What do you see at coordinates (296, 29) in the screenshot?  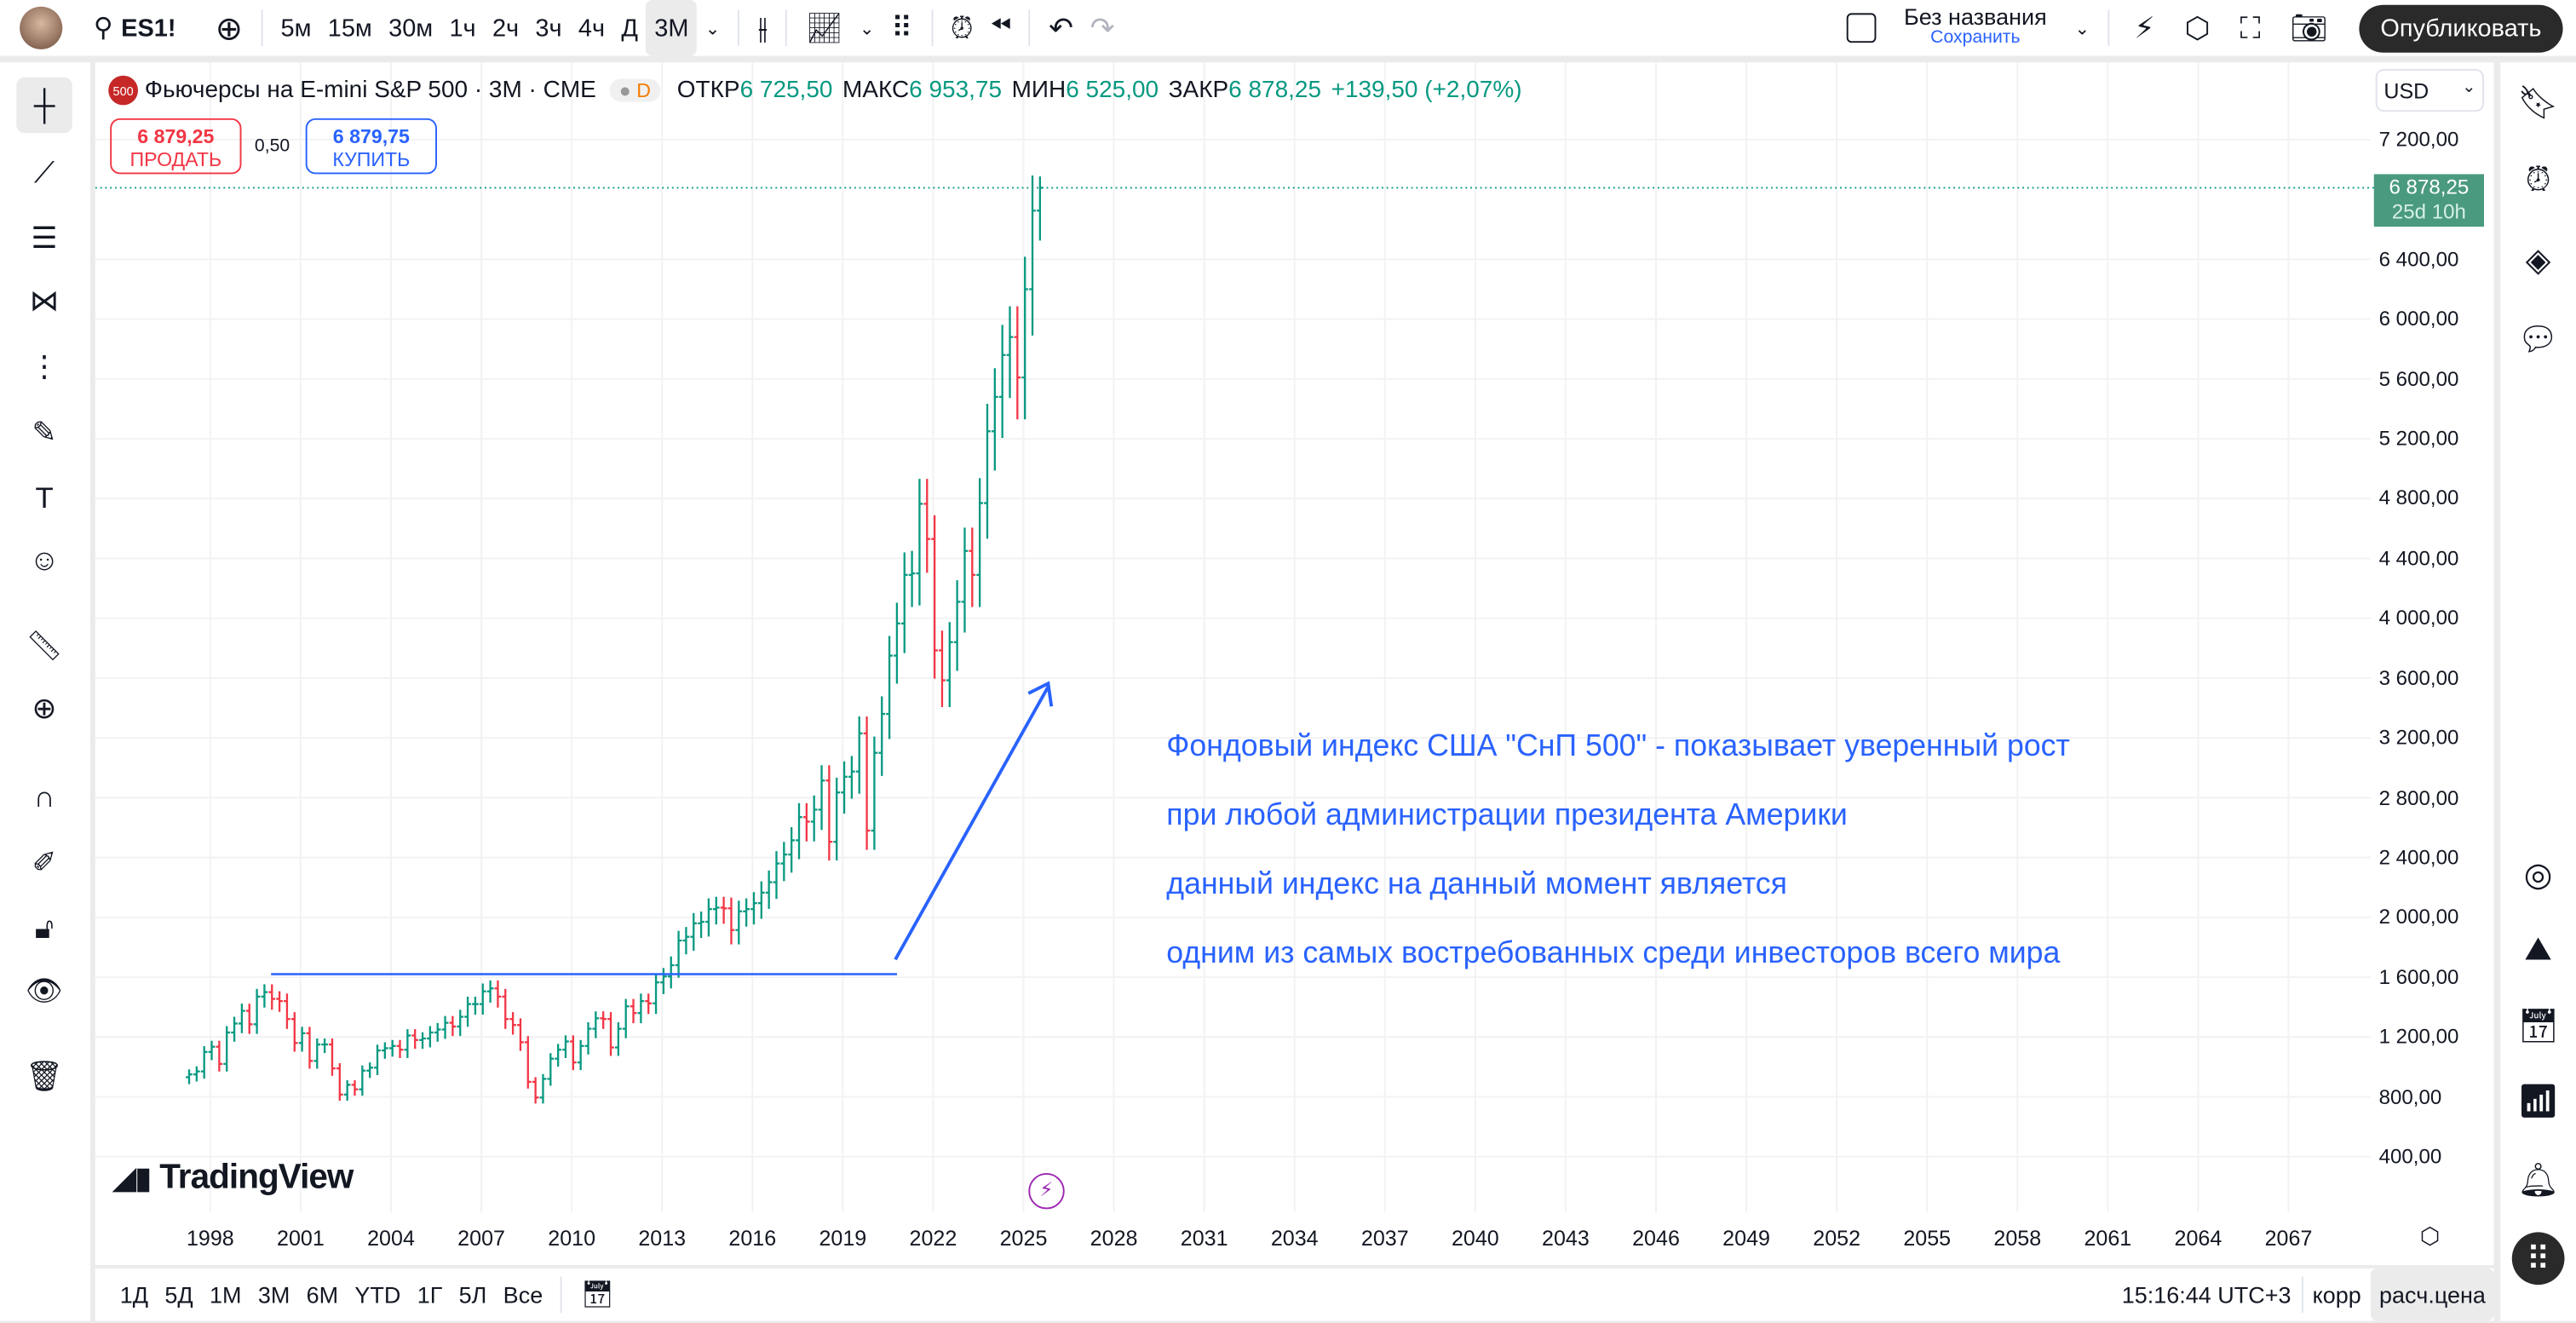 I see `interval-0: 5м` at bounding box center [296, 29].